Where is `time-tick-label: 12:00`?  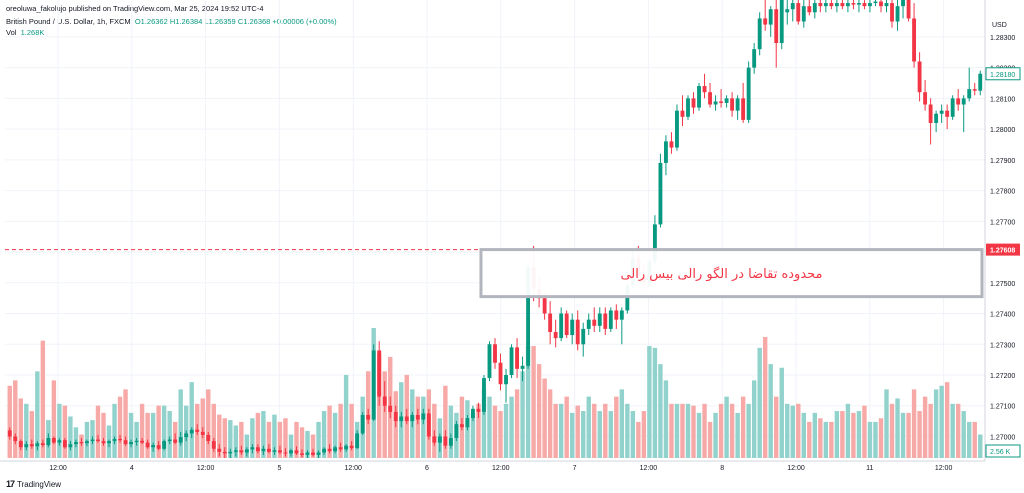
time-tick-label: 12:00 is located at coordinates (58, 468).